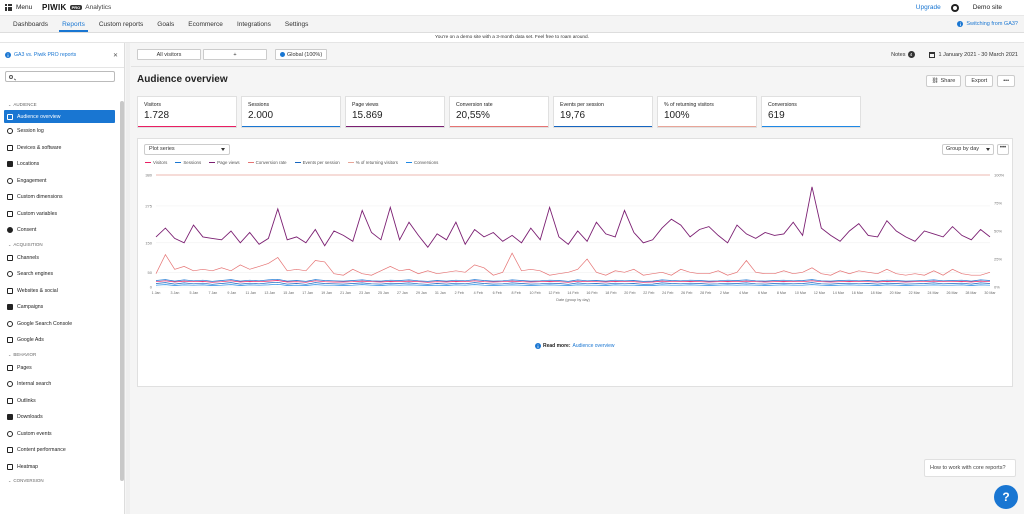  Describe the element at coordinates (60, 368) in the screenshot. I see `sidebar-item-pages: Pages` at that location.